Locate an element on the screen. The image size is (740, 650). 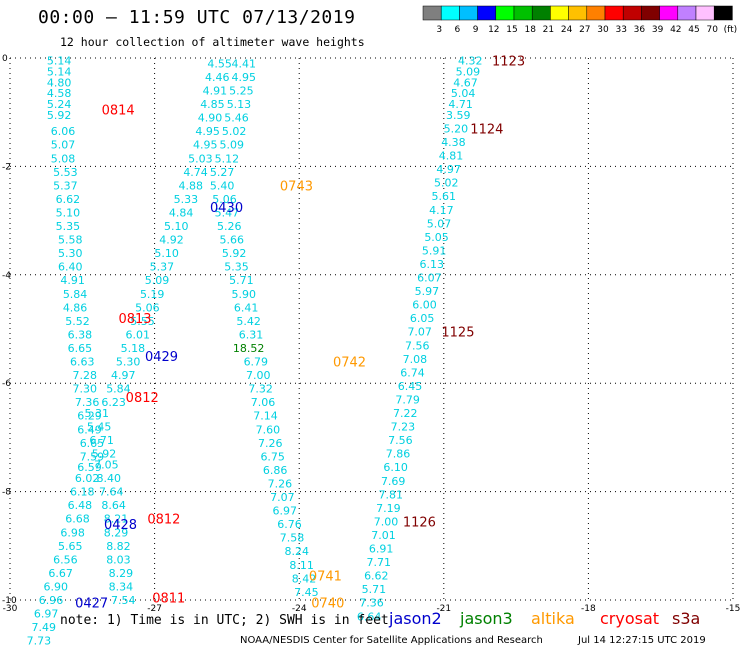
wave-height-point: 5.84 is located at coordinates (75, 294).